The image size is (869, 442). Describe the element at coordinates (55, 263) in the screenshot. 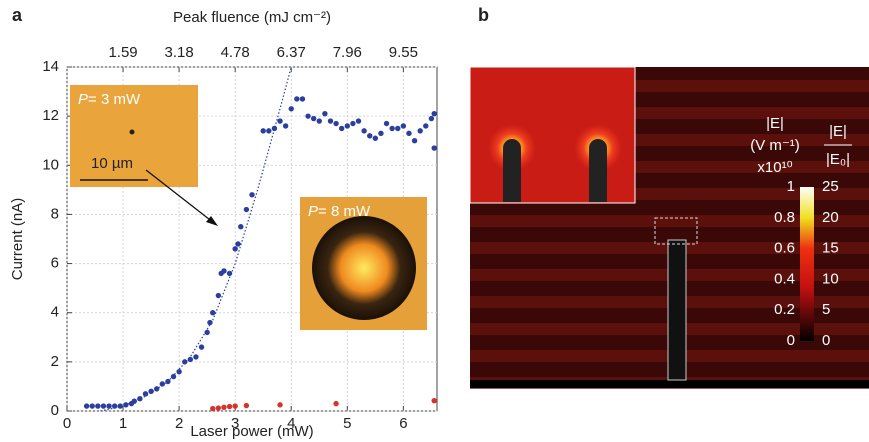

I see `y-tick-label: 6` at that location.